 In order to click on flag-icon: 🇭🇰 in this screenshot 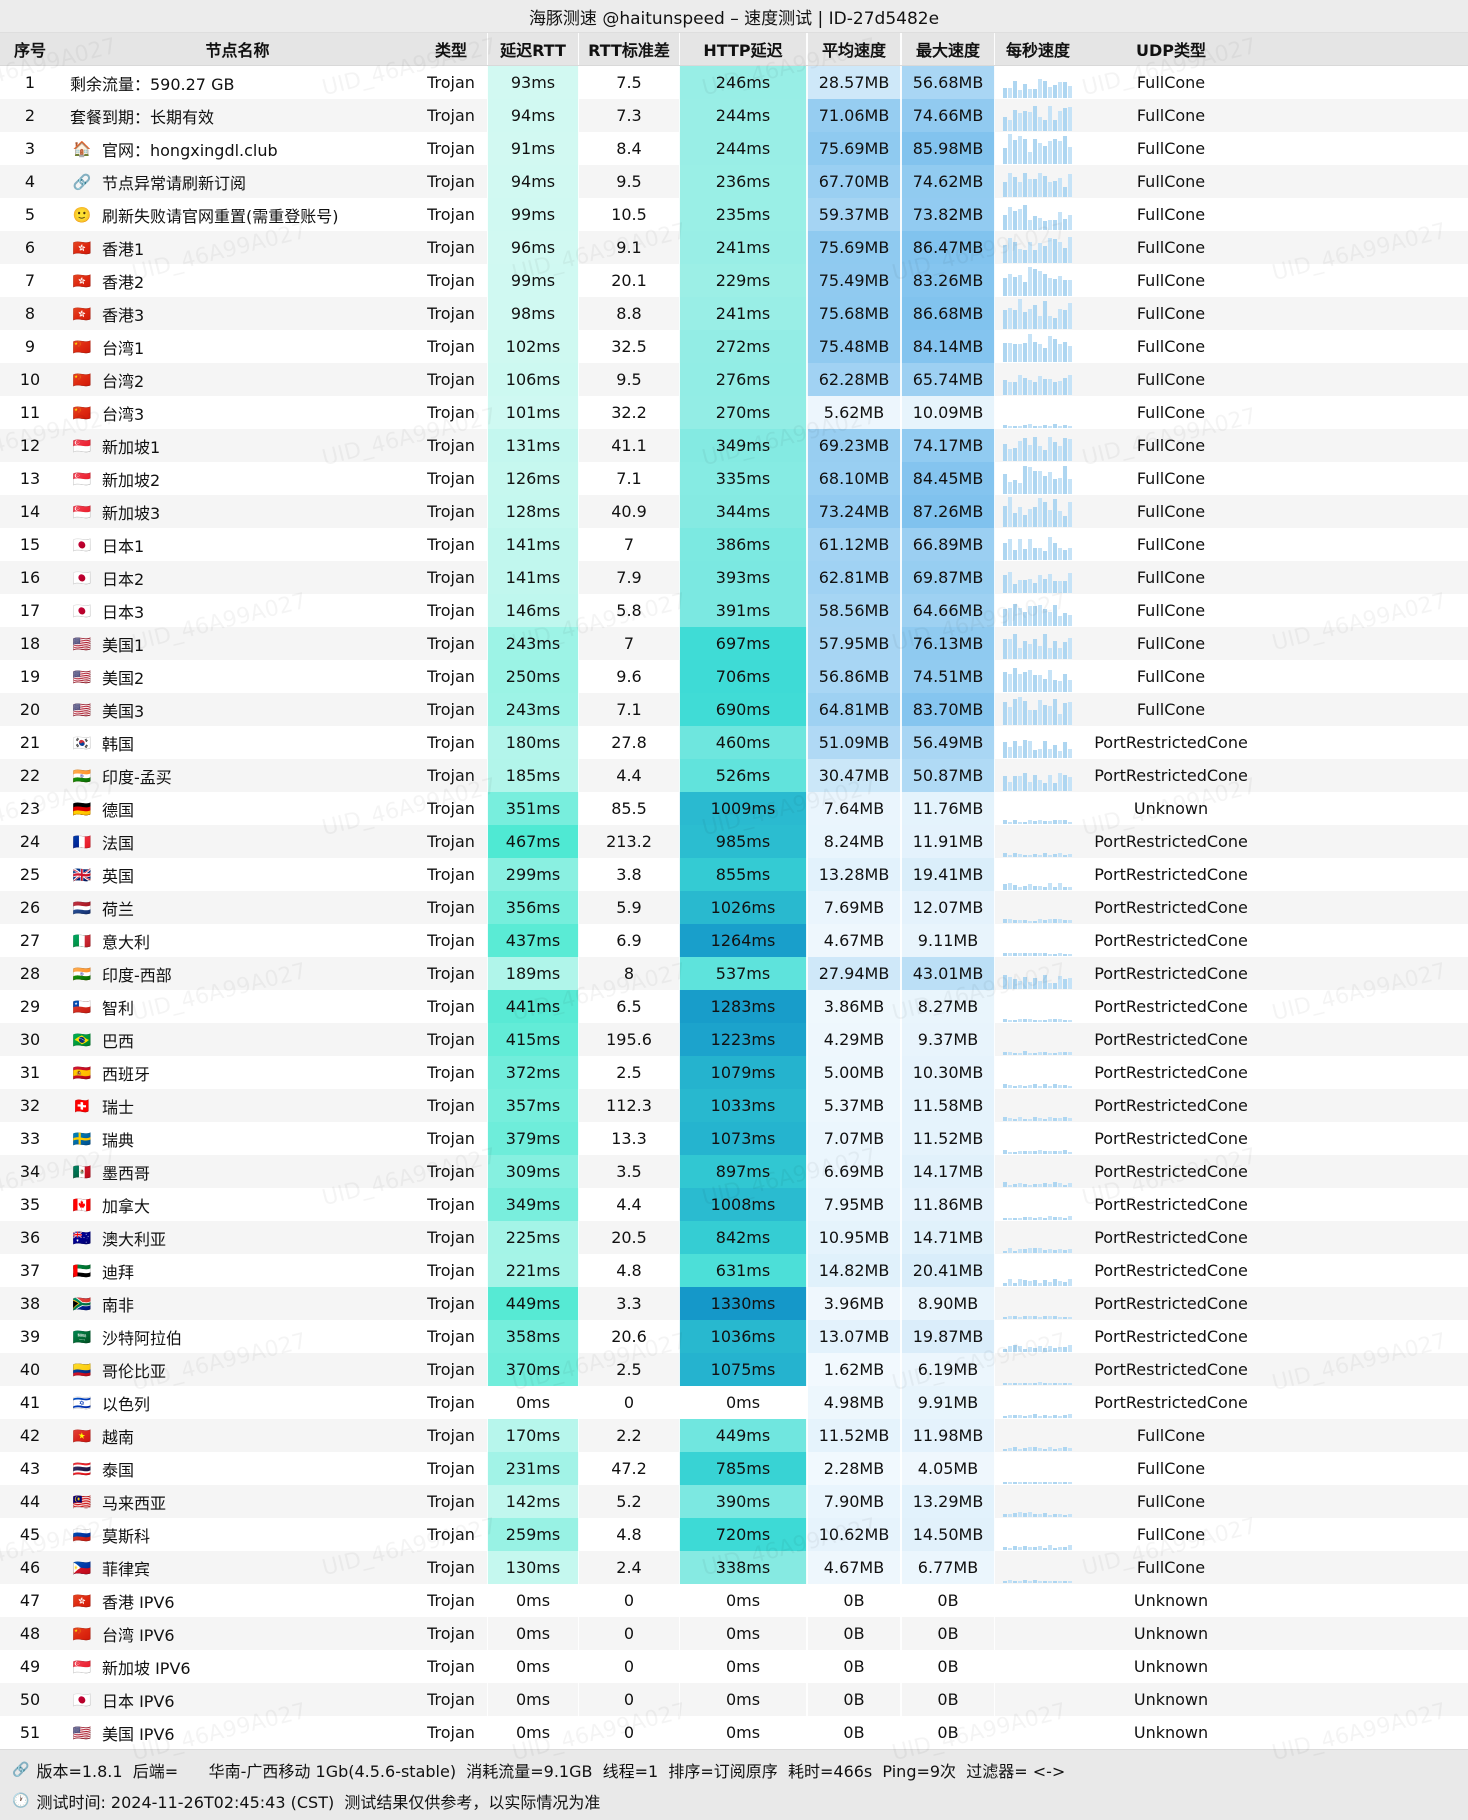, I will do `click(82, 1600)`.